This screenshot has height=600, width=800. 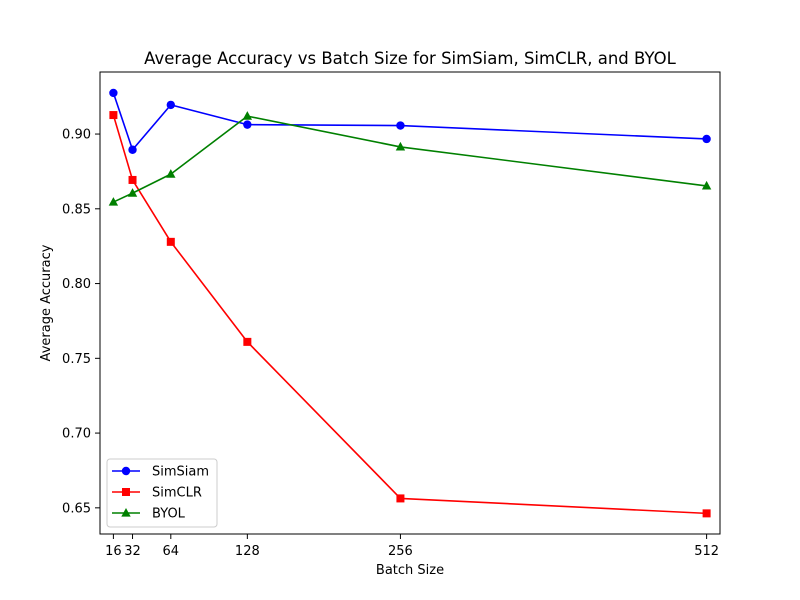 What do you see at coordinates (132, 551) in the screenshot?
I see `x-tick-label: 32` at bounding box center [132, 551].